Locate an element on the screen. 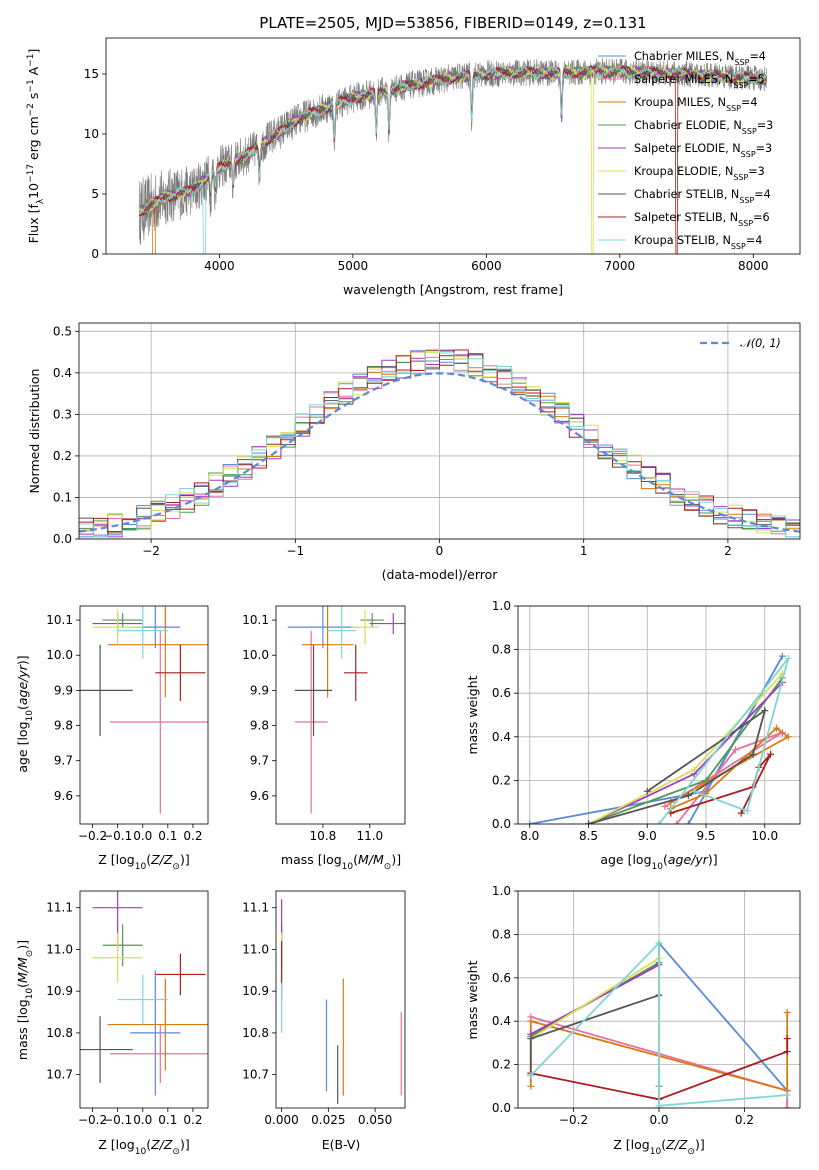  legend-label: Kroupa ELODIE, NSSP=3 is located at coordinates (699, 173).